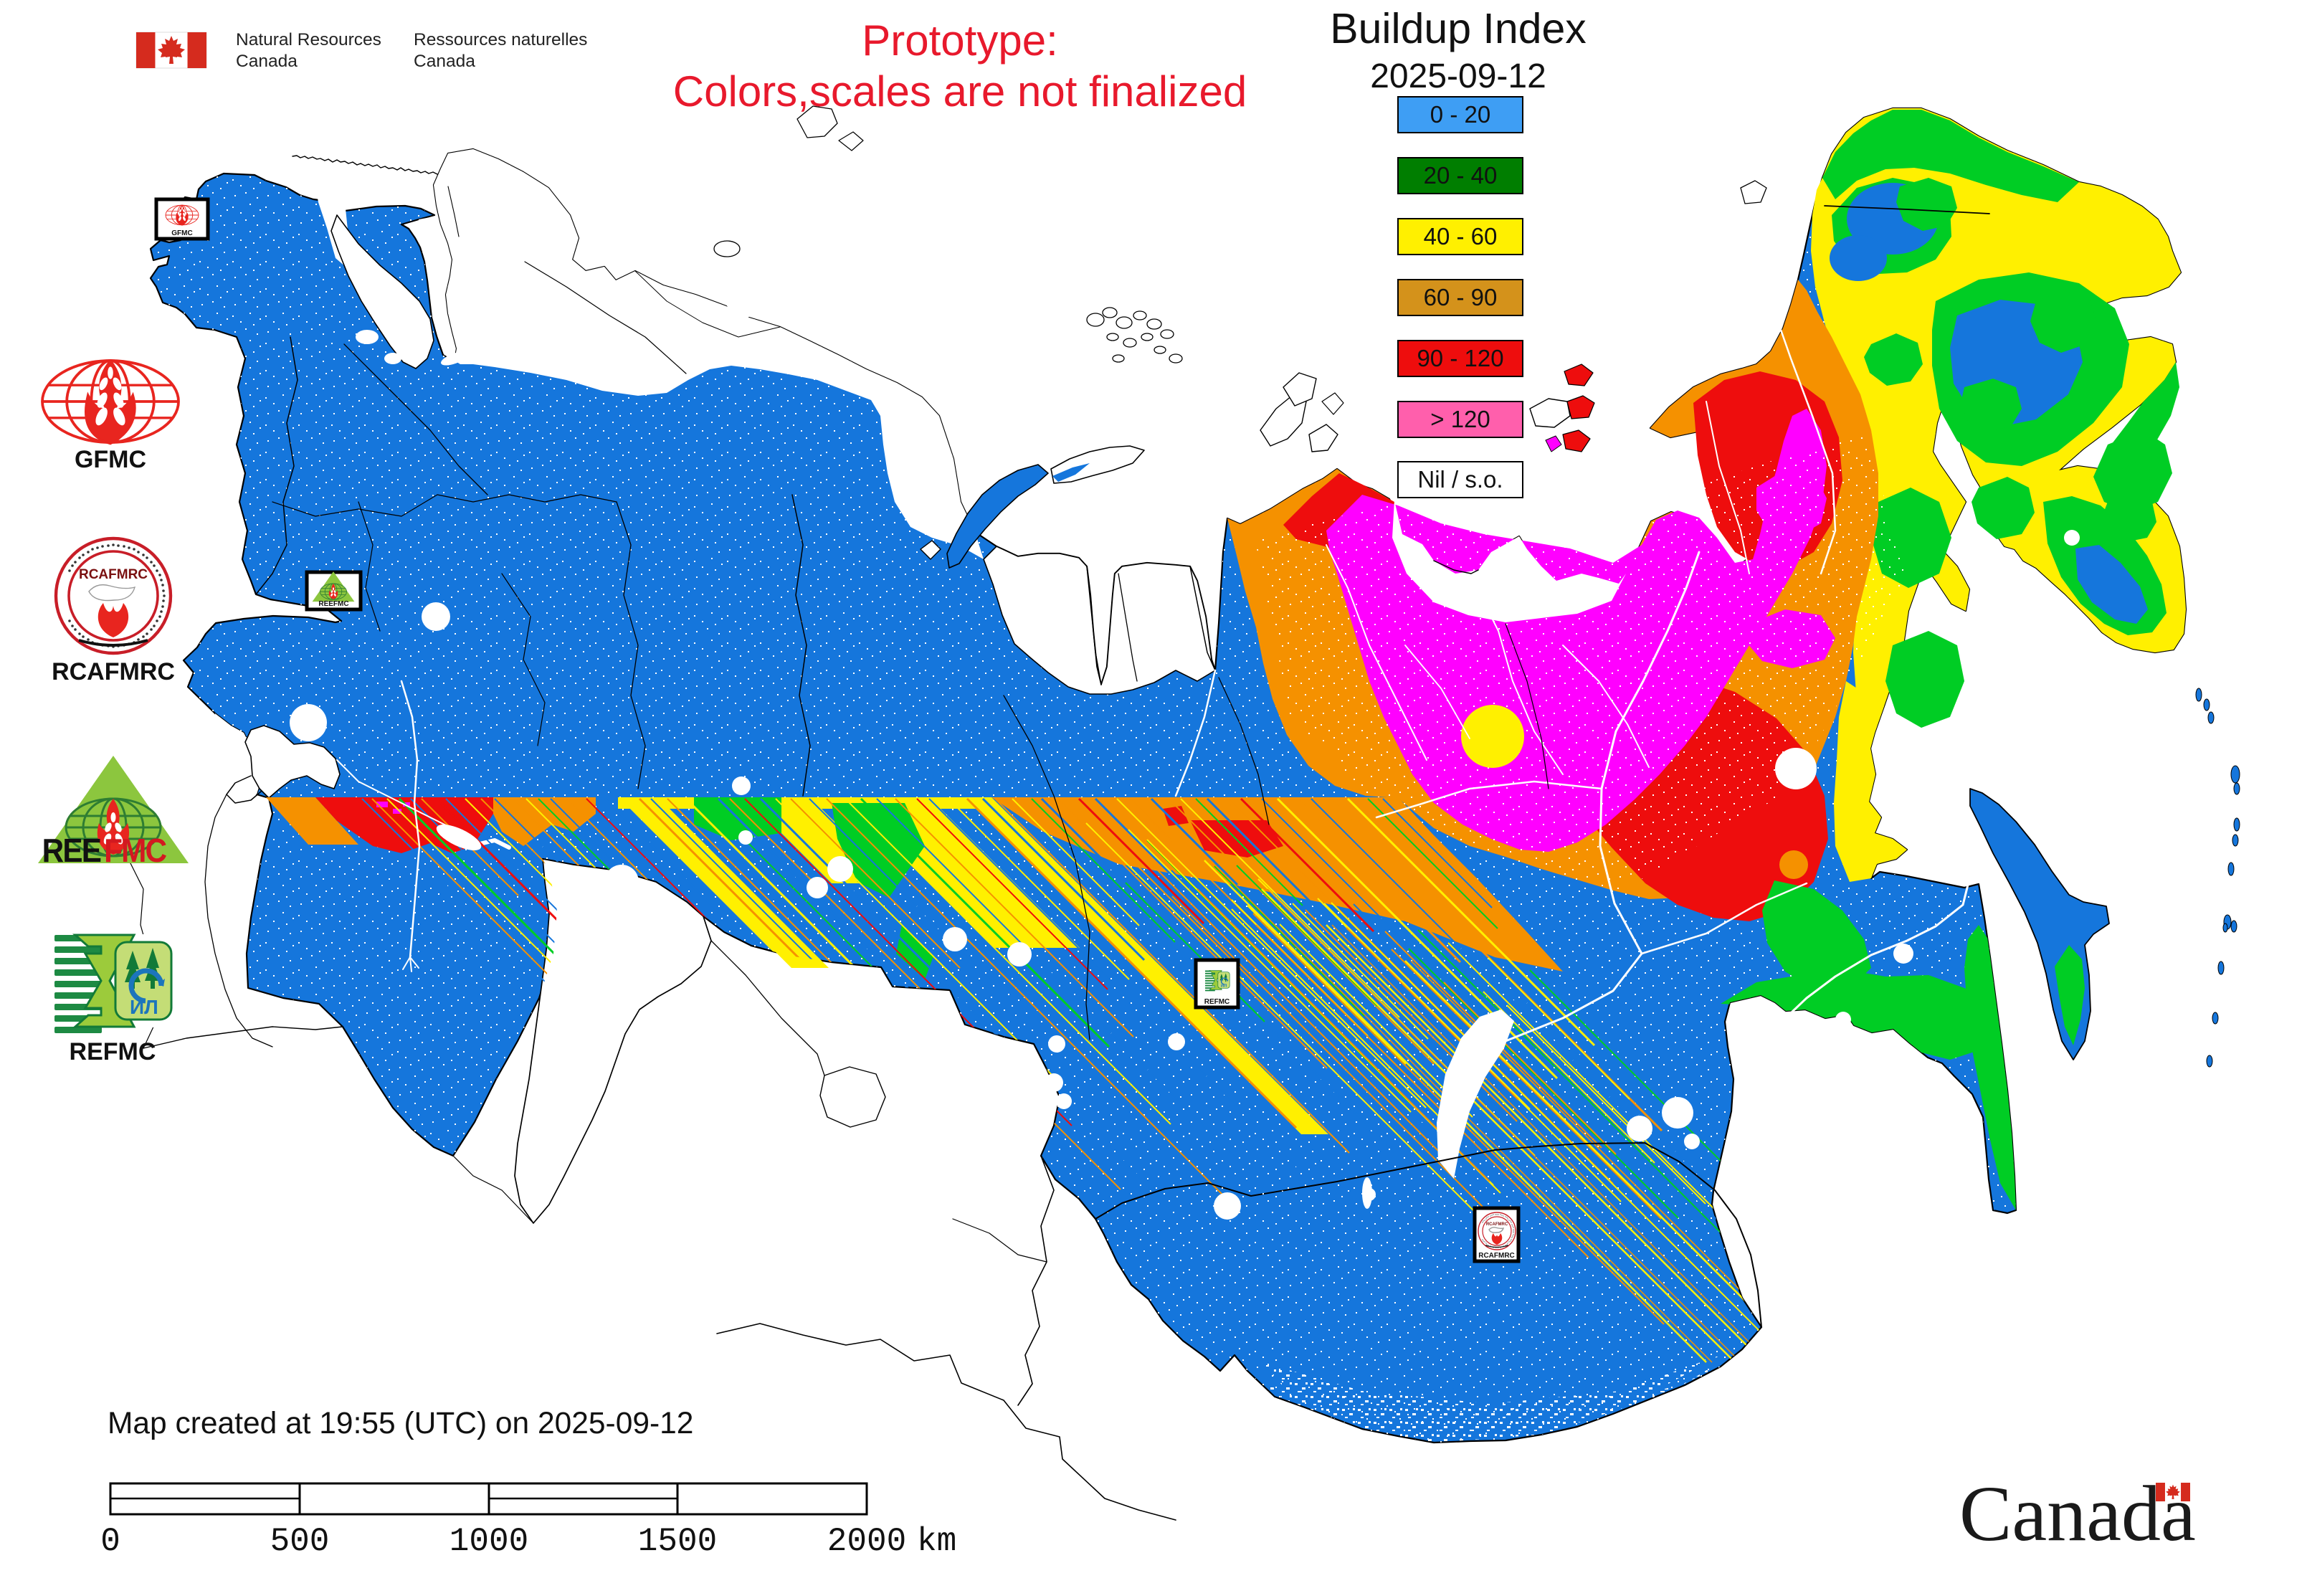  What do you see at coordinates (1461, 175) in the screenshot?
I see `svg-text: 20 - 40` at bounding box center [1461, 175].